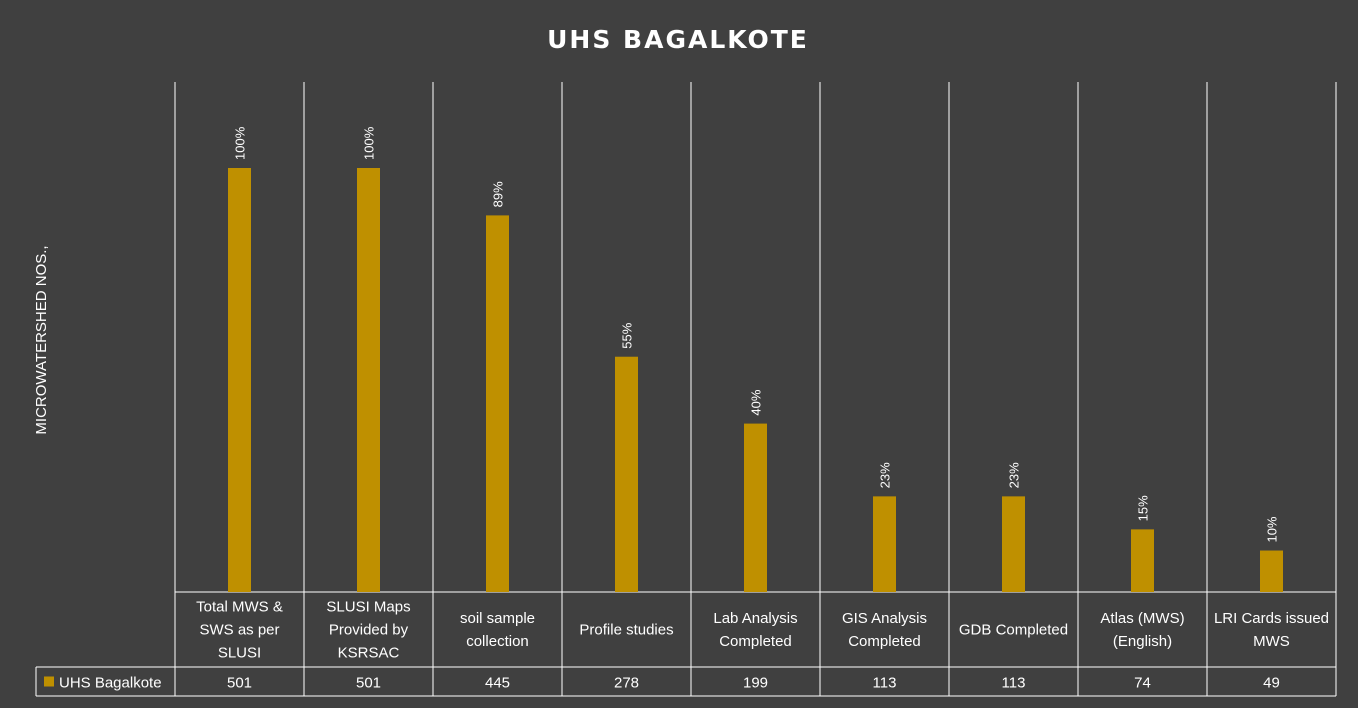  Describe the element at coordinates (1272, 529) in the screenshot. I see `data-label: 10%` at that location.